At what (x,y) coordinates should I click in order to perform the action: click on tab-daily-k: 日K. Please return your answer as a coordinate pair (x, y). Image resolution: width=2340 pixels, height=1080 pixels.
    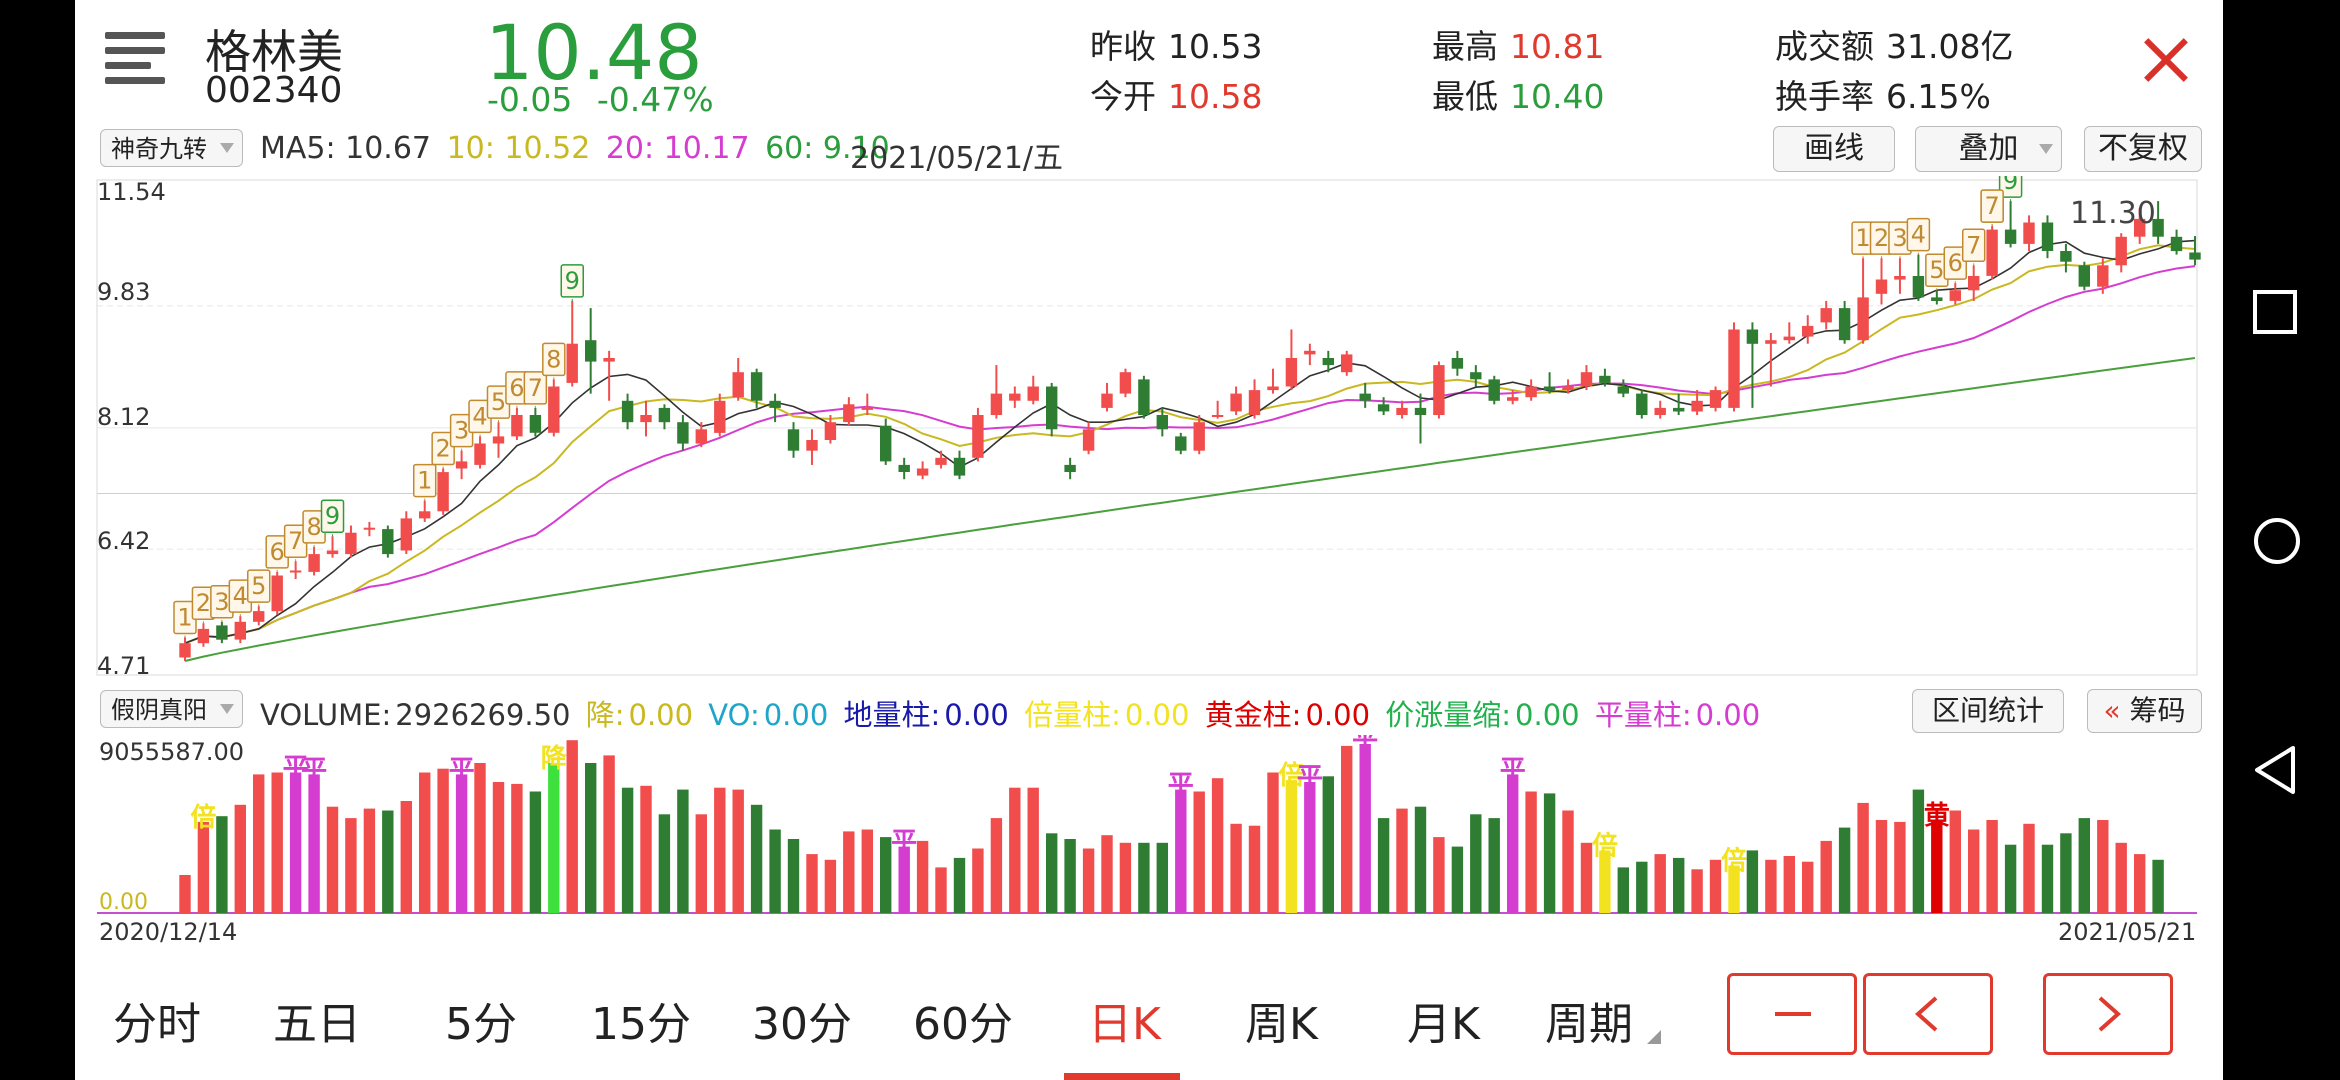
    Looking at the image, I should click on (1124, 1024).